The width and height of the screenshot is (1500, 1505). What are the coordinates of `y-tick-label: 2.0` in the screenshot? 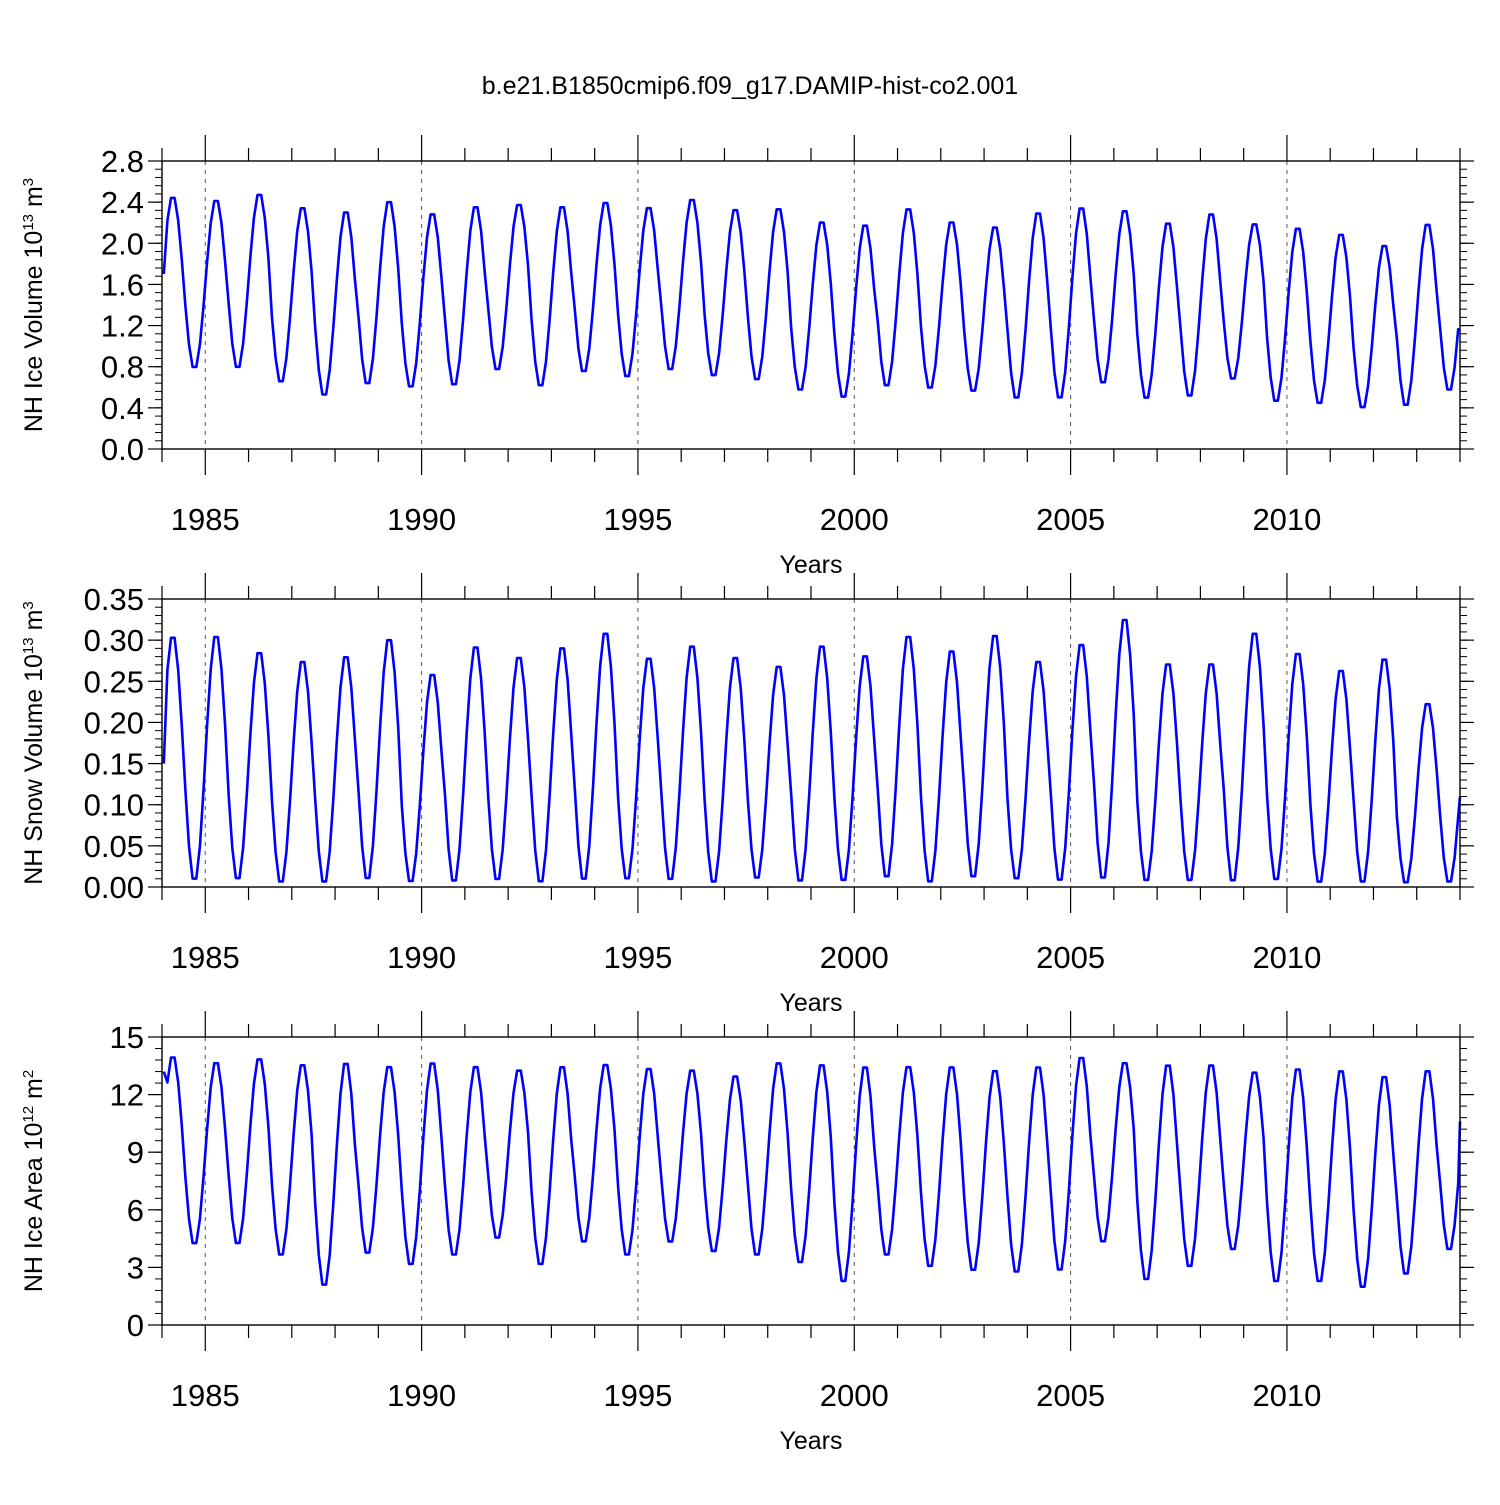 It's located at (122, 243).